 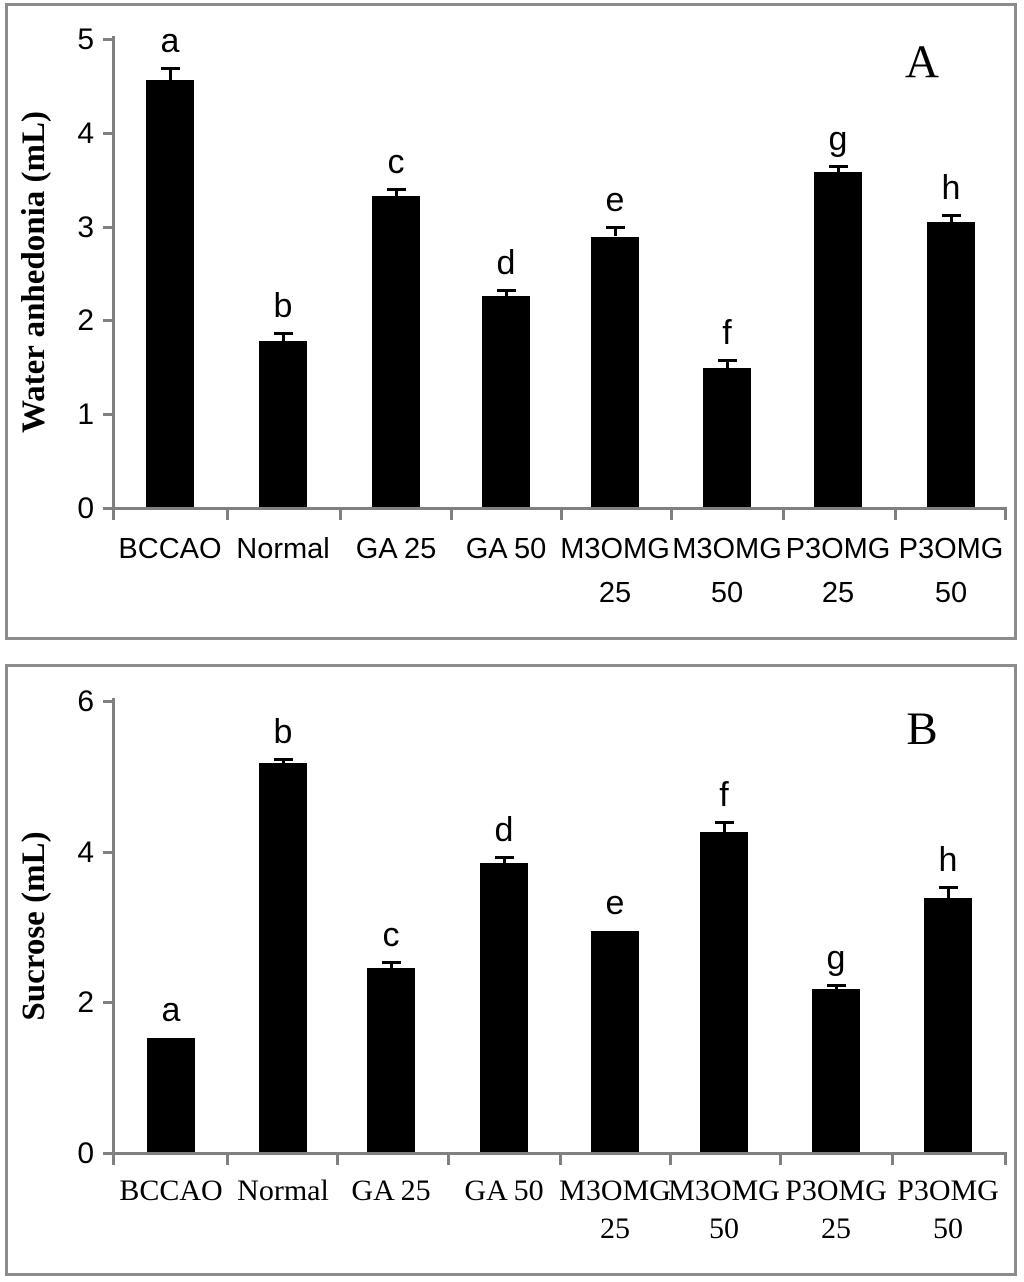 I want to click on y-tick-label-1: 1, so click(x=85, y=414).